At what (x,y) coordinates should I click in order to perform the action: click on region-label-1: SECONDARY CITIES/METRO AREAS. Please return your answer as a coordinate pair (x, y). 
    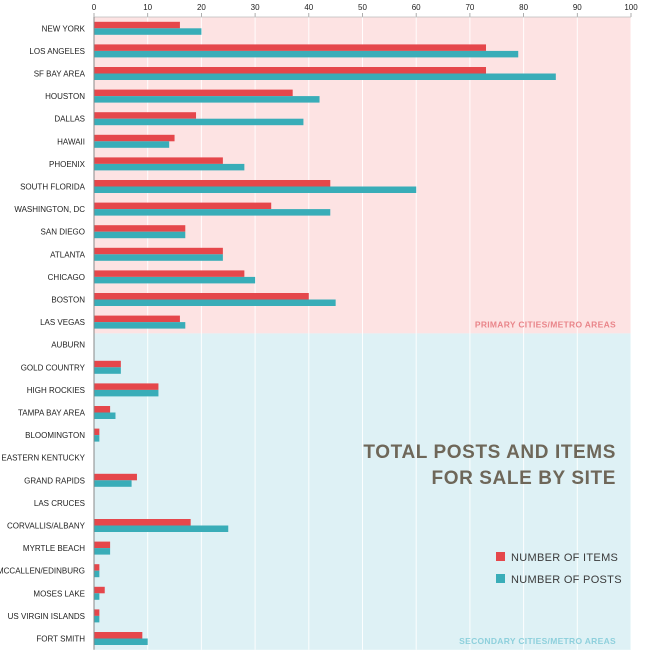
    Looking at the image, I should click on (537, 641).